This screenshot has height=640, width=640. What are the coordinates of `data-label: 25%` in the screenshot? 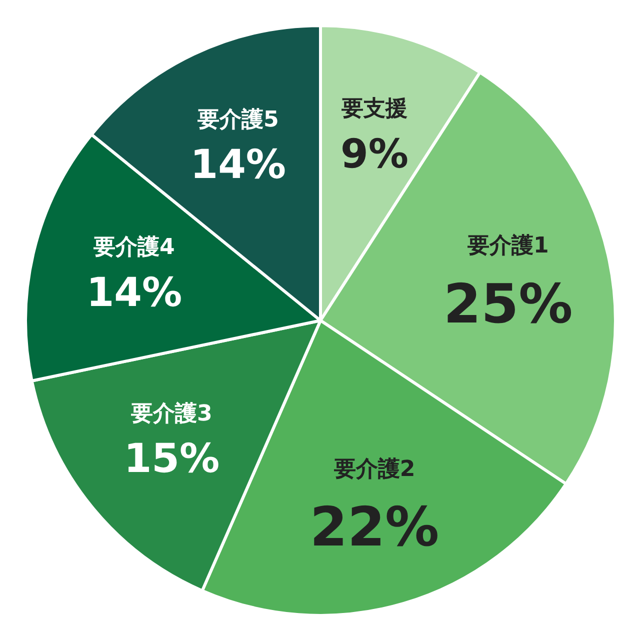 It's located at (508, 304).